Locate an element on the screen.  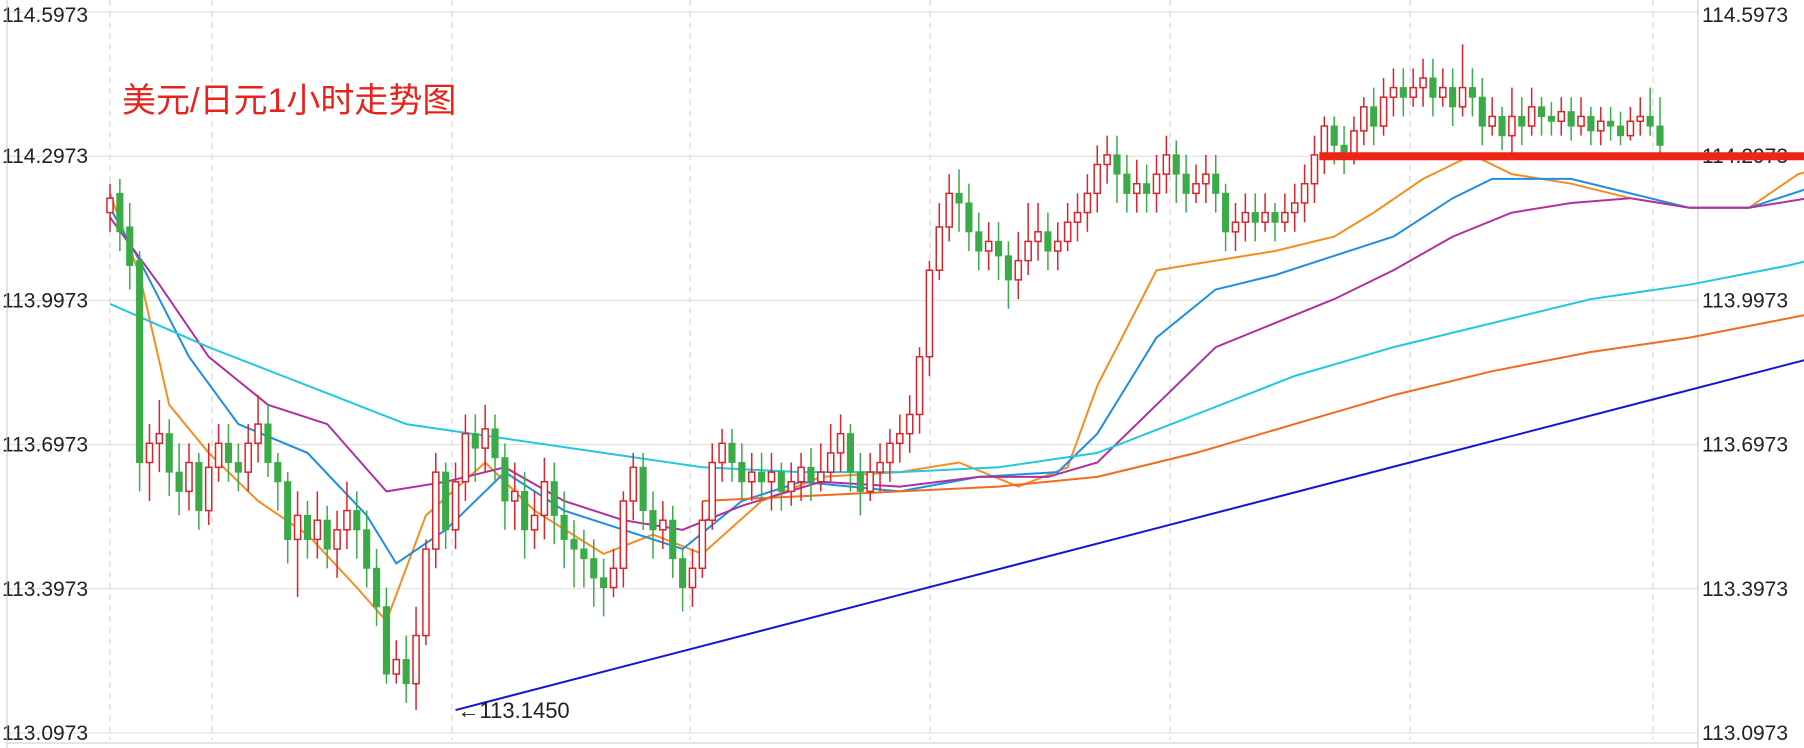
y-tick-label-left: 113.0973 is located at coordinates (45, 733).